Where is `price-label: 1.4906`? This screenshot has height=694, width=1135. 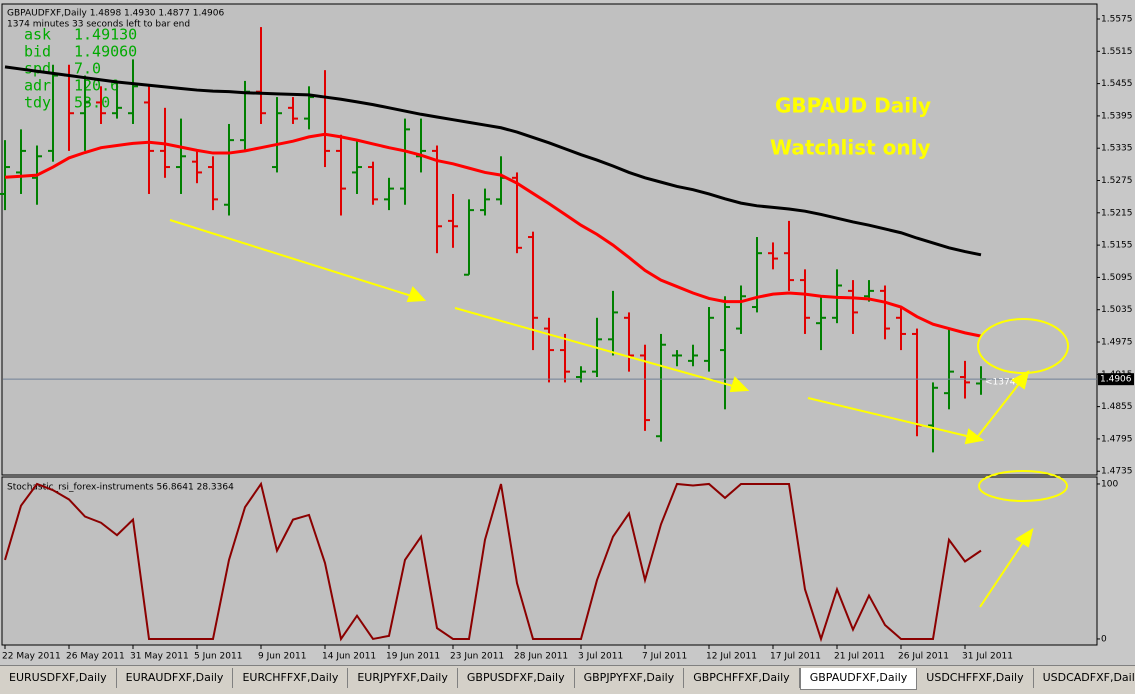 price-label: 1.4906 is located at coordinates (1116, 380).